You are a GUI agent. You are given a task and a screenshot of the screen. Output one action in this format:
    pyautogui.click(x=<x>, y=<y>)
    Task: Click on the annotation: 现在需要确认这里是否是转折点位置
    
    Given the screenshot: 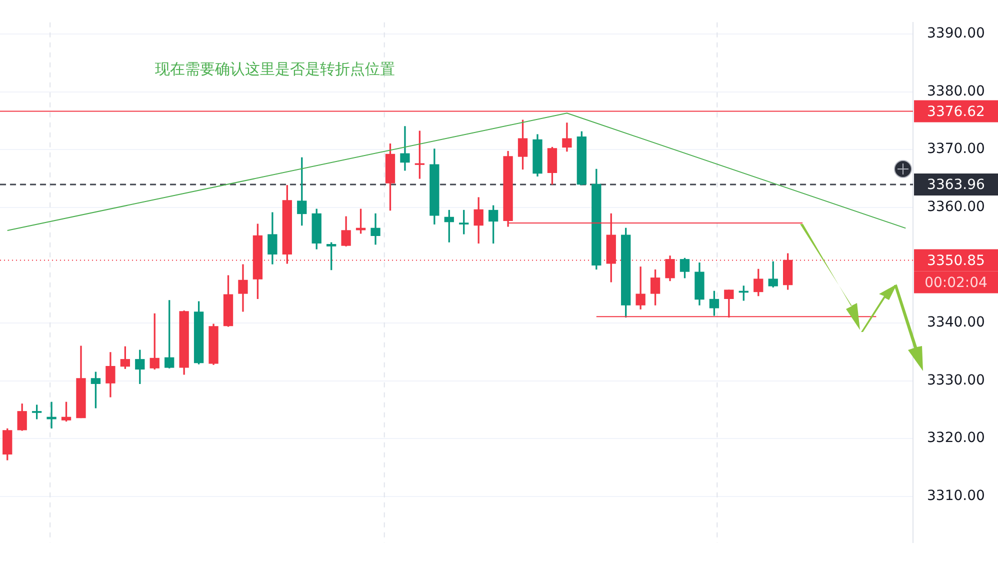 What is the action you would take?
    pyautogui.click(x=275, y=69)
    